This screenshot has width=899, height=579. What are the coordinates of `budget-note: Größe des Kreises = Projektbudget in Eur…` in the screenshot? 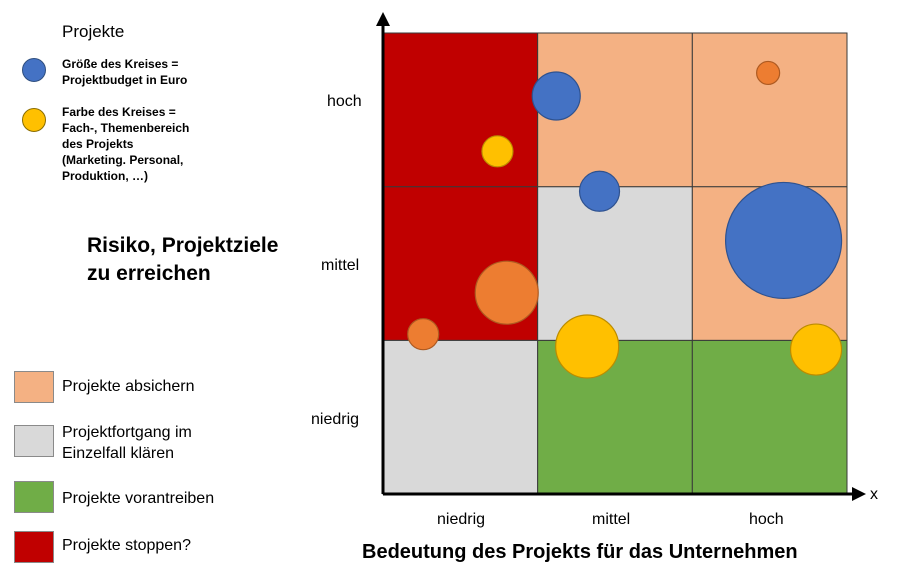 It's located at (125, 72).